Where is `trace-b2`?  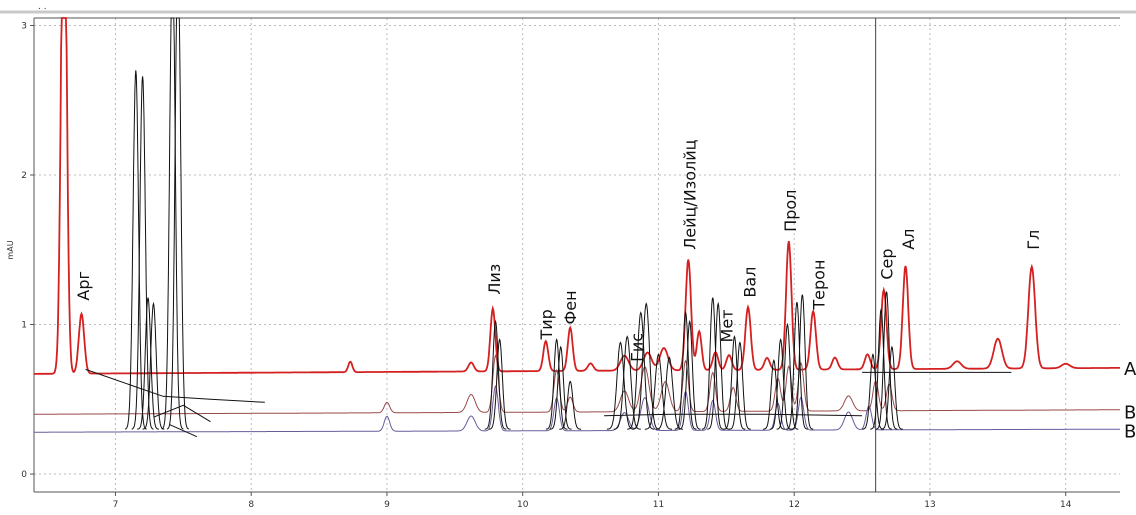 trace-b2 is located at coordinates (577, 408).